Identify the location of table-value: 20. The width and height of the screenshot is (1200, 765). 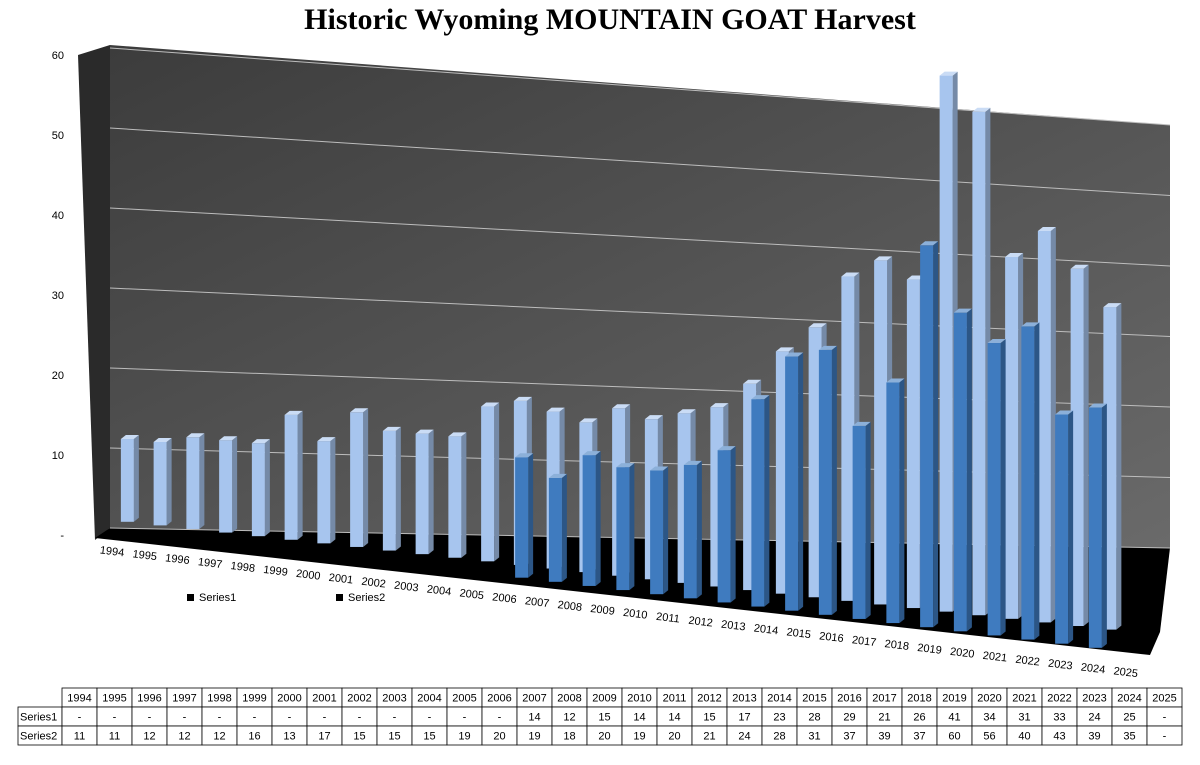
(674, 736).